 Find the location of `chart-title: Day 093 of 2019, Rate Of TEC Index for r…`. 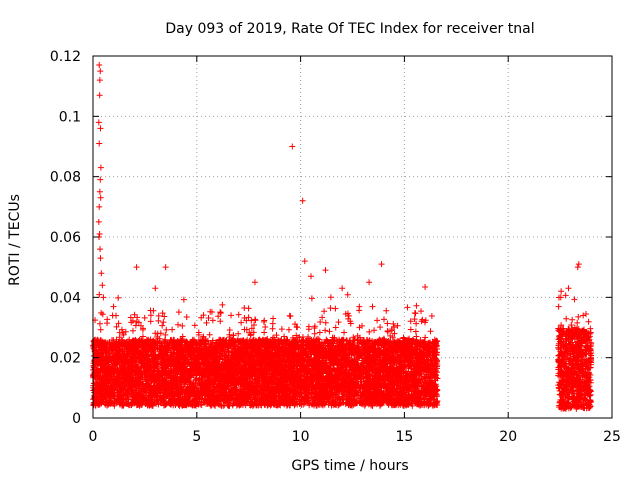

chart-title: Day 093 of 2019, Rate Of TEC Index for r… is located at coordinates (349, 29).